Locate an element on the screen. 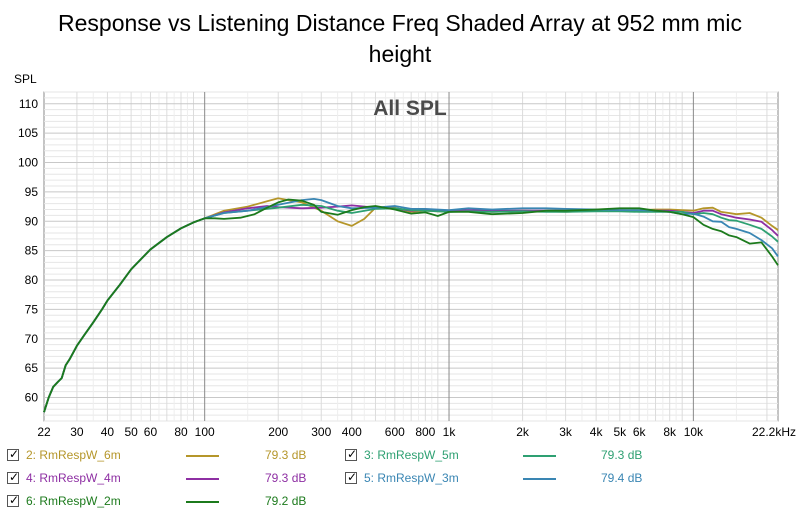 The image size is (800, 518). x-tick-label: 80 is located at coordinates (181, 432).